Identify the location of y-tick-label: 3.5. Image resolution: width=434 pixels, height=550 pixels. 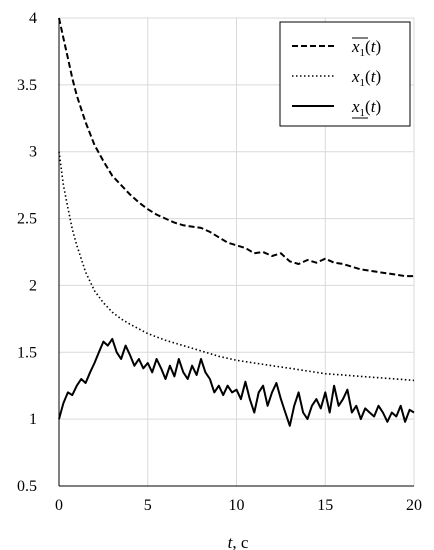
(27, 85).